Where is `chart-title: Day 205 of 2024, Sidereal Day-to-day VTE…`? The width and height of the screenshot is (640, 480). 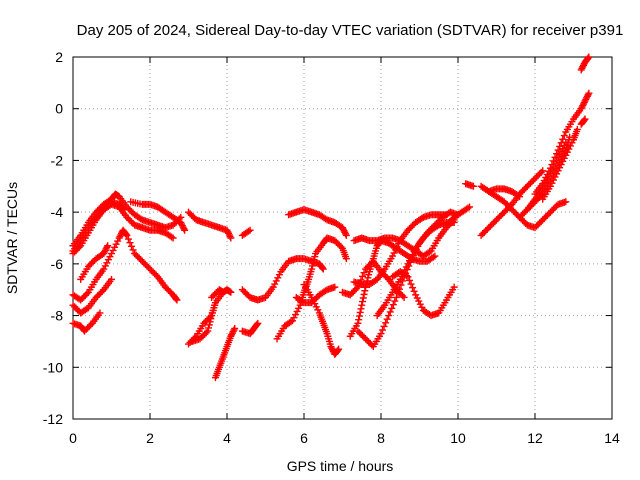
chart-title: Day 205 of 2024, Sidereal Day-to-day VTE… is located at coordinates (350, 30).